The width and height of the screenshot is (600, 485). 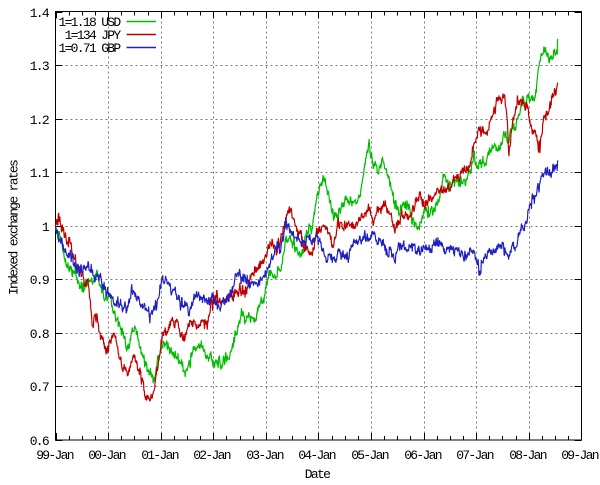 What do you see at coordinates (89, 22) in the screenshot?
I see `svg-text: 1=1.18 USD` at bounding box center [89, 22].